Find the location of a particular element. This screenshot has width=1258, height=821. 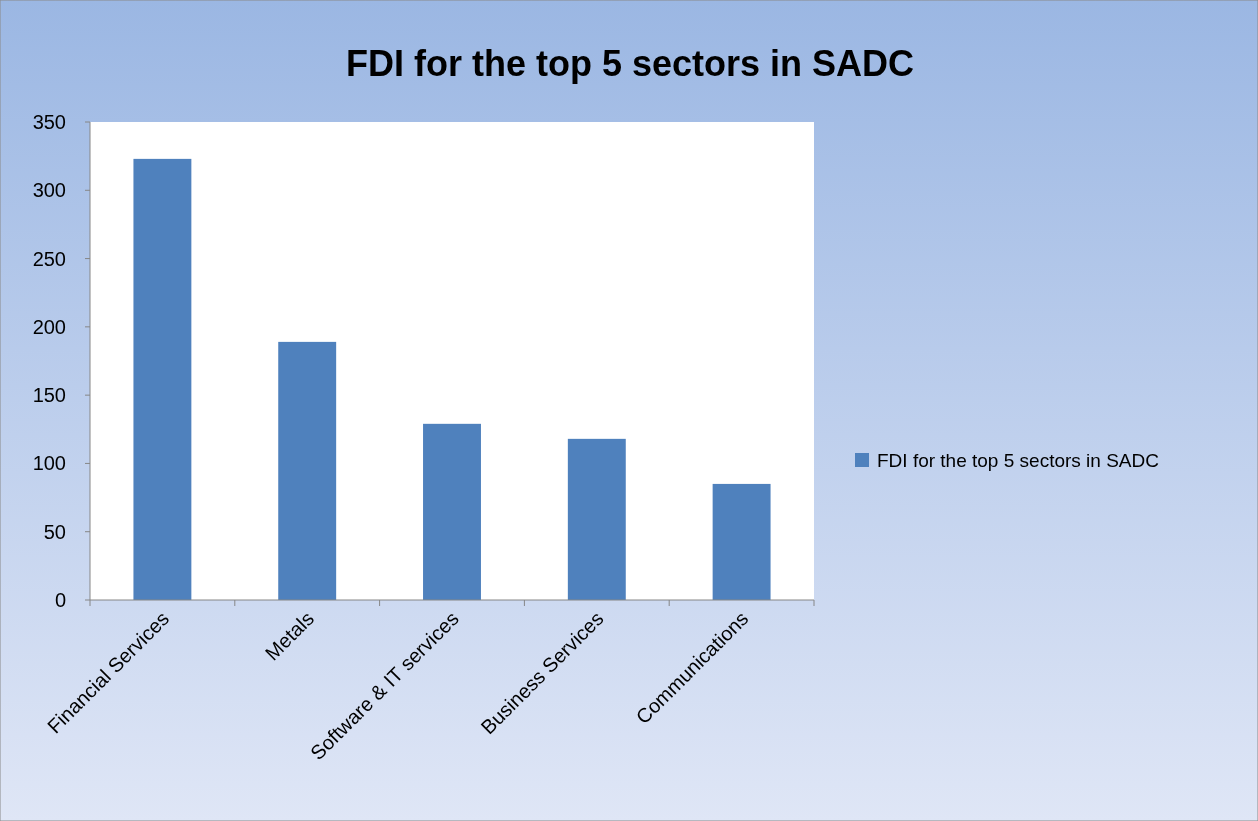

y-tick-label: 200 is located at coordinates (49, 326).